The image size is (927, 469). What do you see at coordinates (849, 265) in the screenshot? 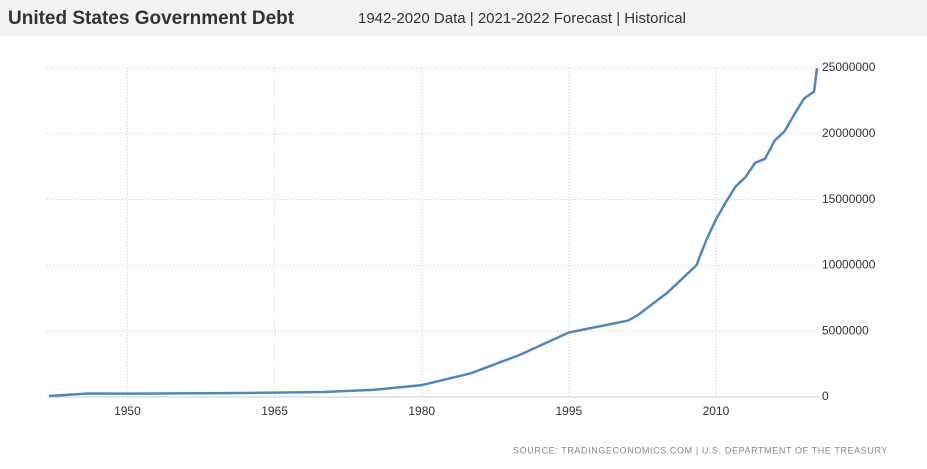
I see `y-tick-label: 10000000` at bounding box center [849, 265].